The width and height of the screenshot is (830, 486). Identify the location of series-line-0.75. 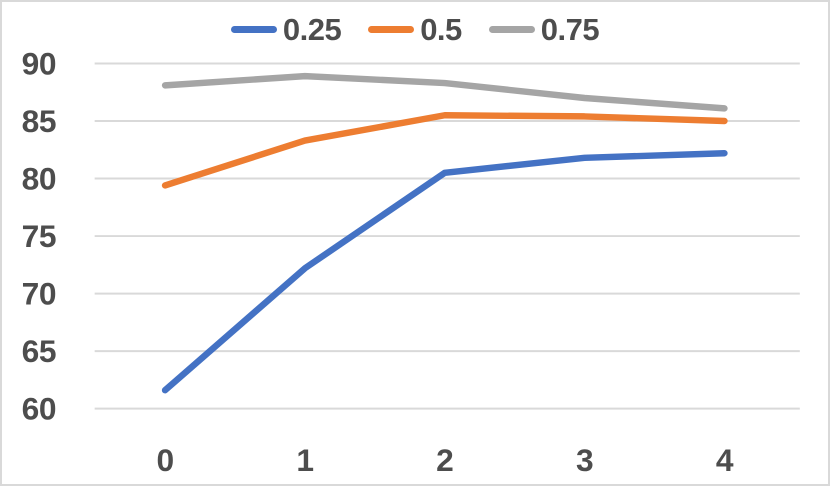
(444, 92).